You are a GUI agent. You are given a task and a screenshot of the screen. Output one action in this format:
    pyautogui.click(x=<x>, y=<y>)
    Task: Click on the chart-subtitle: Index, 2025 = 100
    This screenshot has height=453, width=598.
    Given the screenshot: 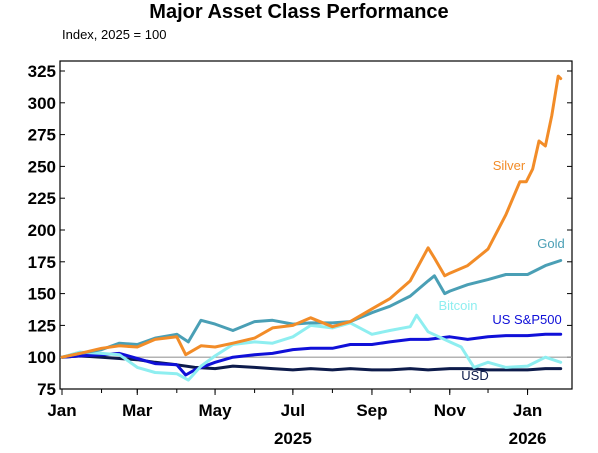 What is the action you would take?
    pyautogui.click(x=114, y=34)
    